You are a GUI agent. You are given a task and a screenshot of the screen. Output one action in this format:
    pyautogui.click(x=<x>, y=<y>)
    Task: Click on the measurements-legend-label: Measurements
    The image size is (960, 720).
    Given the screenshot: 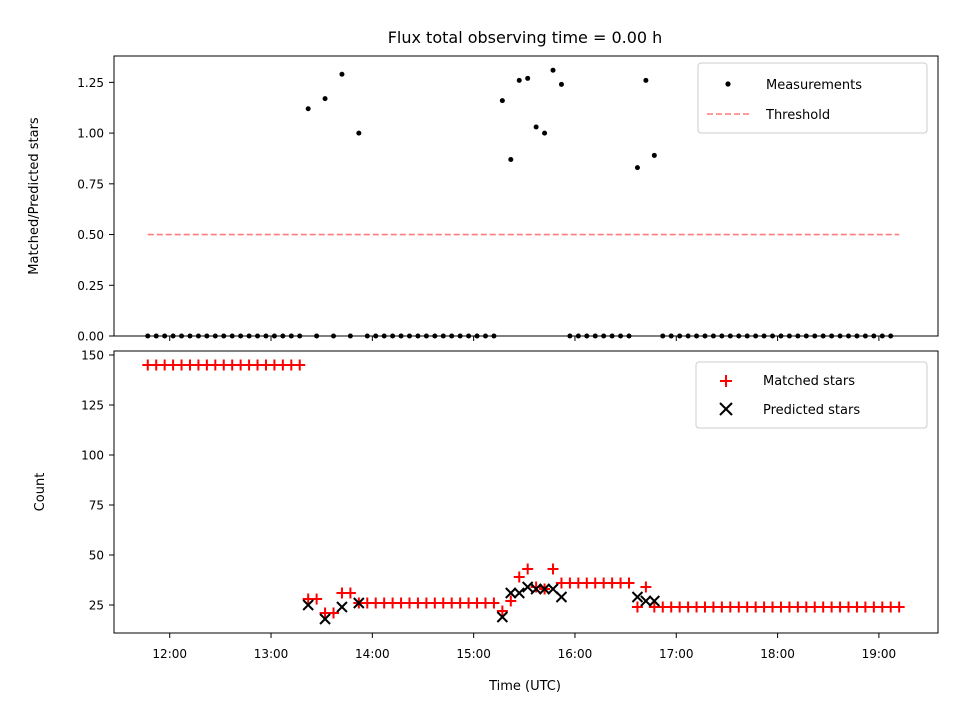 What is the action you would take?
    pyautogui.click(x=814, y=85)
    